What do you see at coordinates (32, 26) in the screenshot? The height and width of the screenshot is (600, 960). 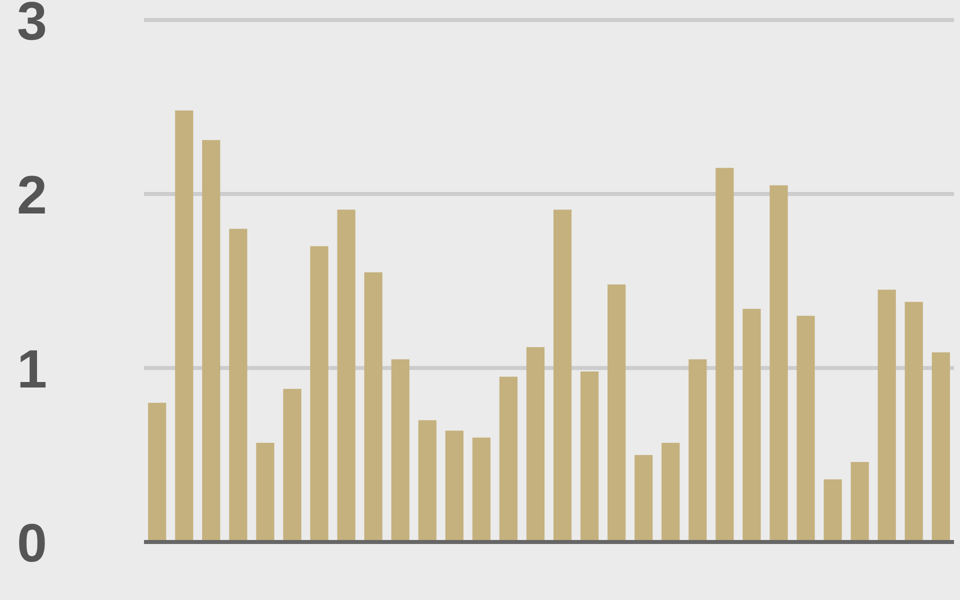 I see `y-tick-label: 3` at bounding box center [32, 26].